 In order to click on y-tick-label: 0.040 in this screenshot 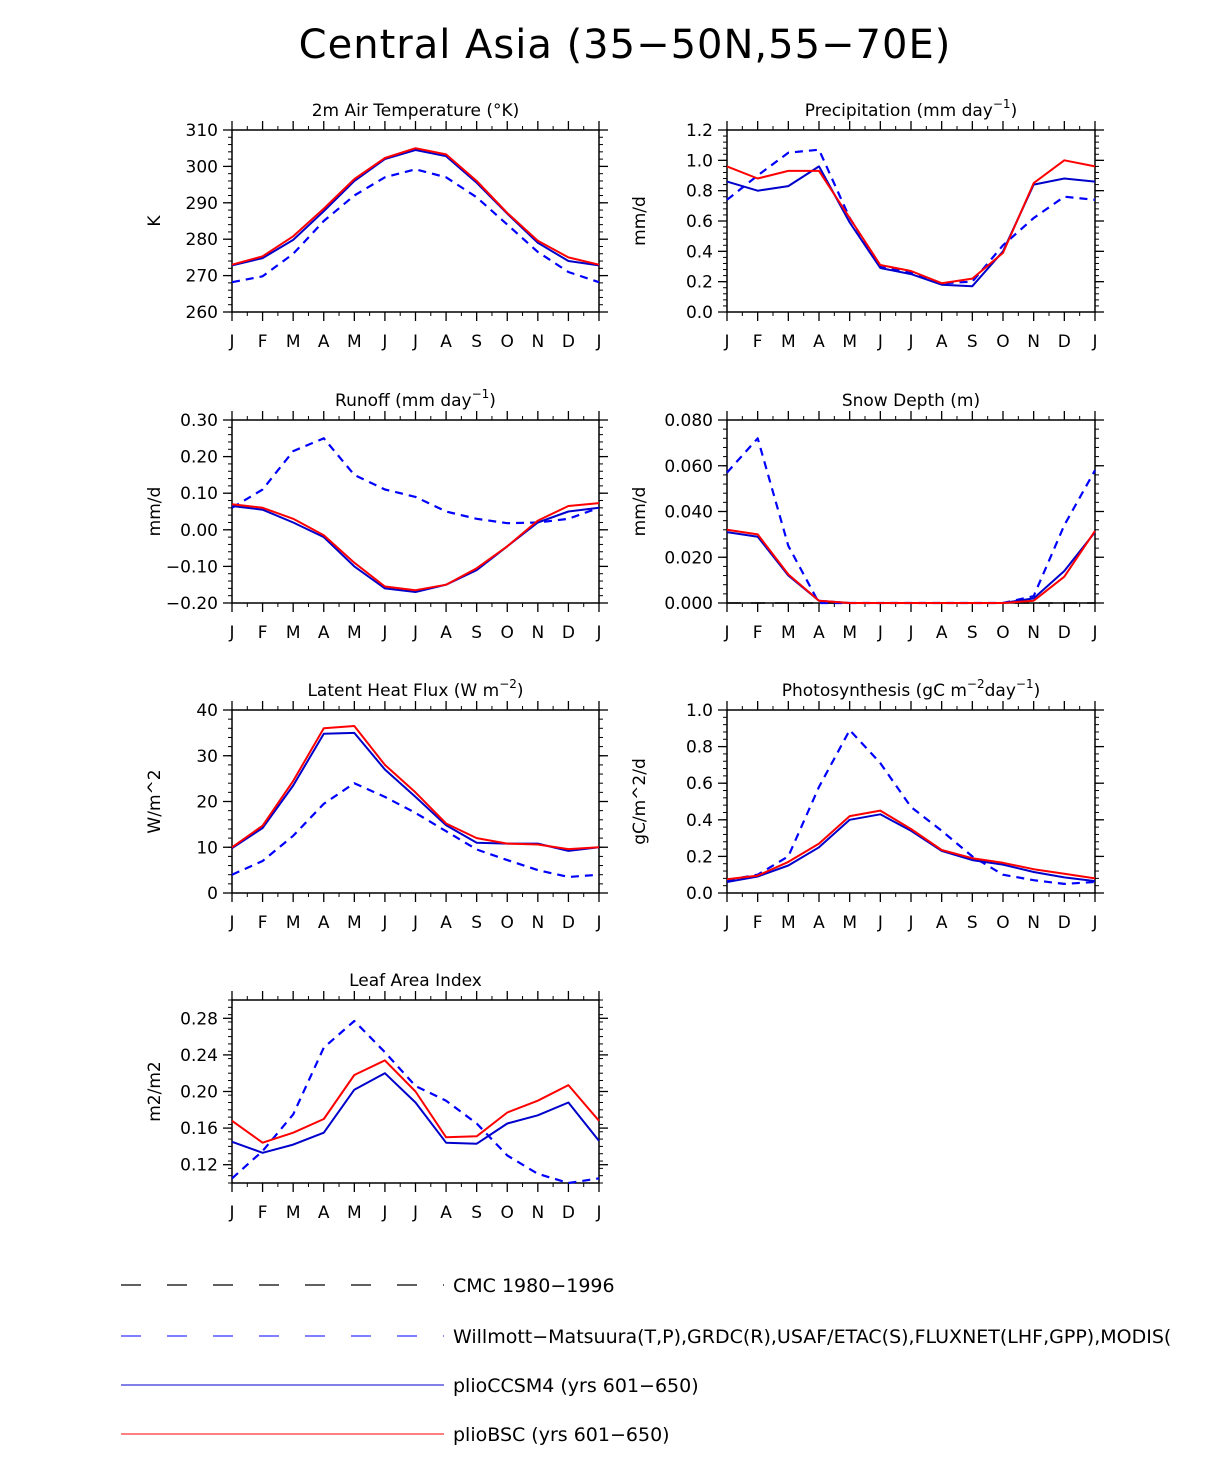, I will do `click(688, 513)`.